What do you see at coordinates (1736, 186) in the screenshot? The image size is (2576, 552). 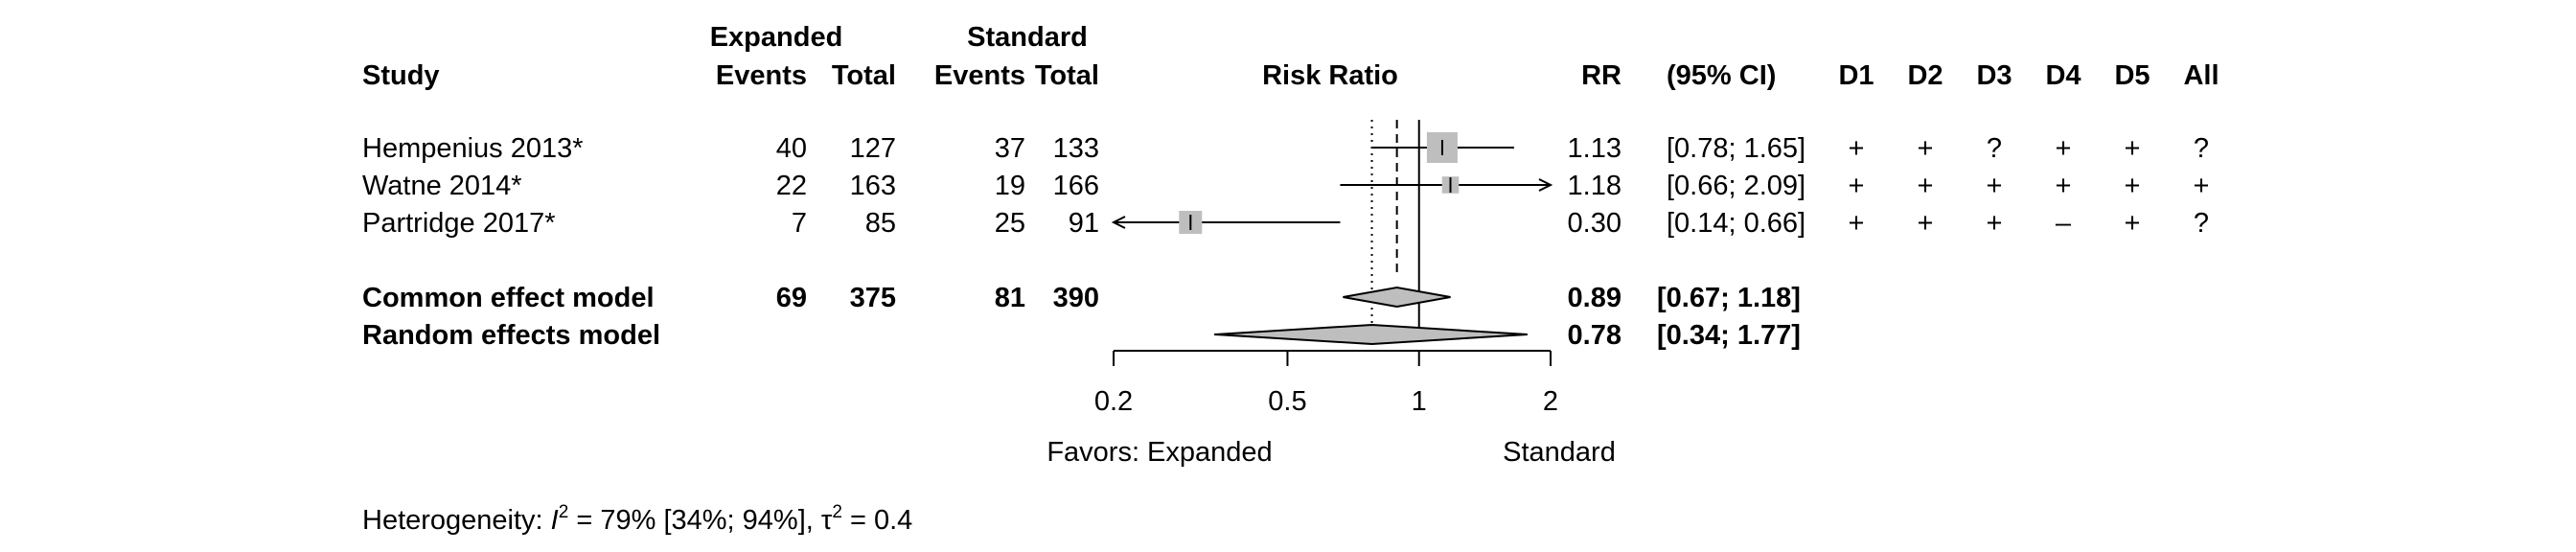 I see `ci-value: [0.66; 2.09]` at bounding box center [1736, 186].